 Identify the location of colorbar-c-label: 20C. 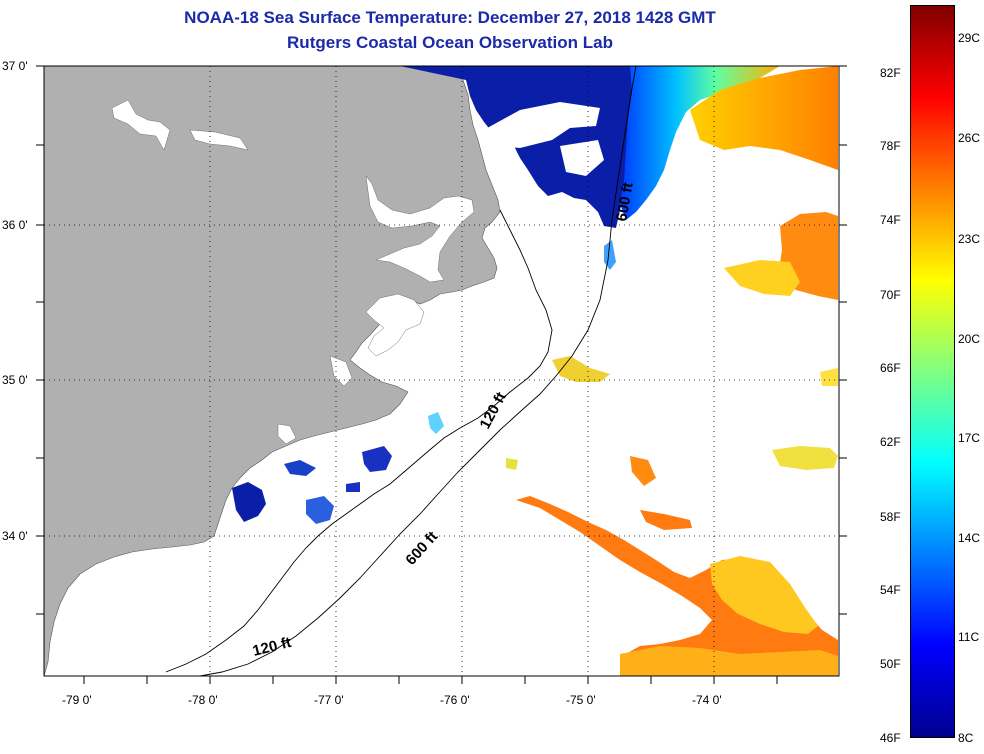
(969, 339).